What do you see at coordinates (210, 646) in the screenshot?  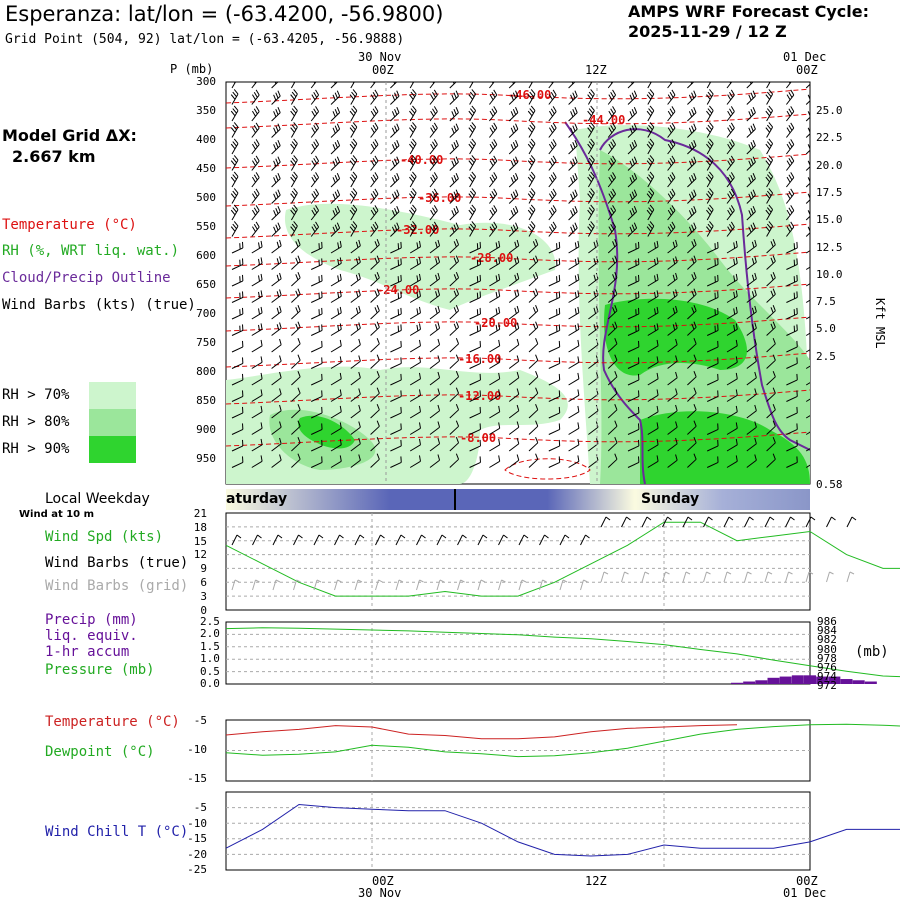 I see `precip-tick-2: 1.5` at bounding box center [210, 646].